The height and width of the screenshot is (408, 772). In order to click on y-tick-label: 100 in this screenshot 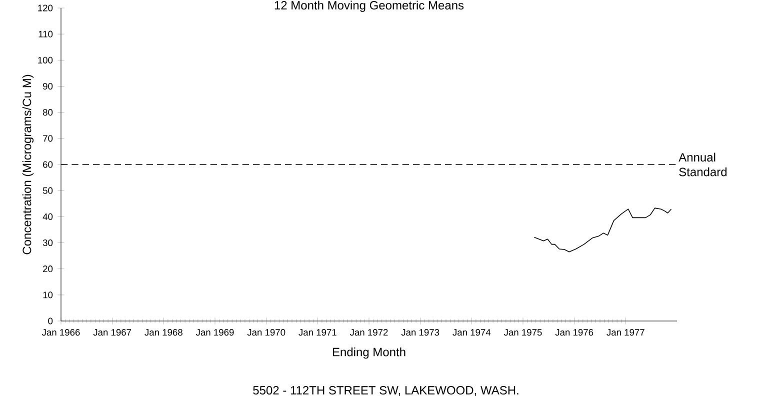, I will do `click(45, 60)`.